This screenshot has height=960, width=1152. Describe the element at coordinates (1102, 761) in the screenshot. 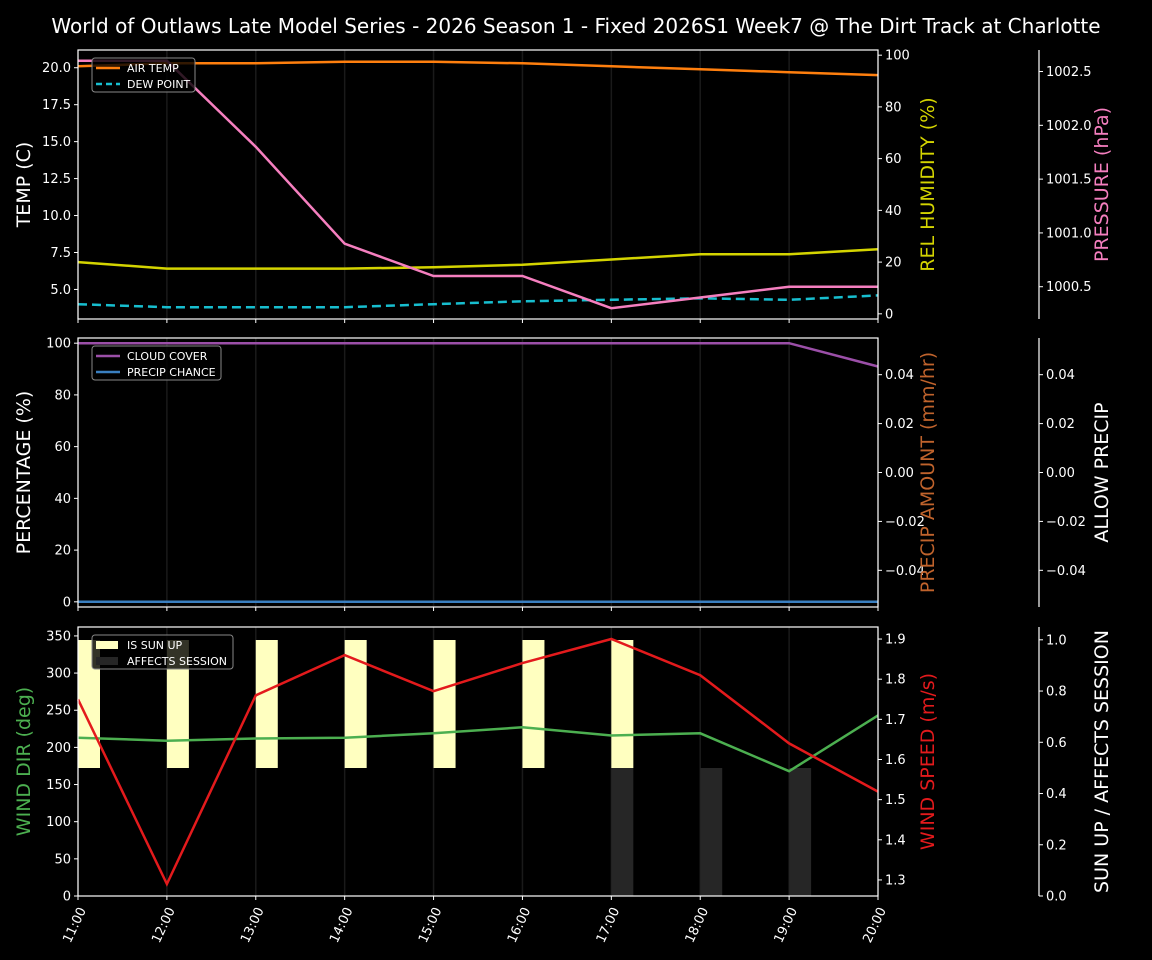

I see `y3-axis-label: SUN UP / AFFECTS SESSION` at that location.